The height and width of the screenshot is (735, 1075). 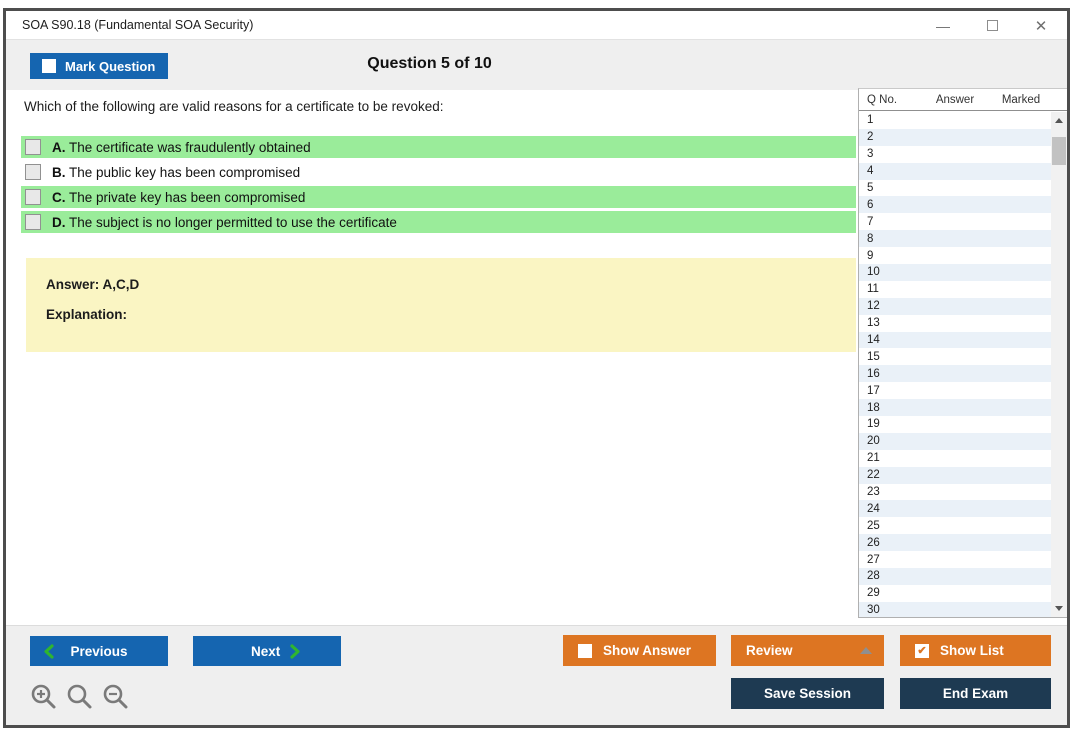 What do you see at coordinates (955, 609) in the screenshot?
I see `list-row: 30` at bounding box center [955, 609].